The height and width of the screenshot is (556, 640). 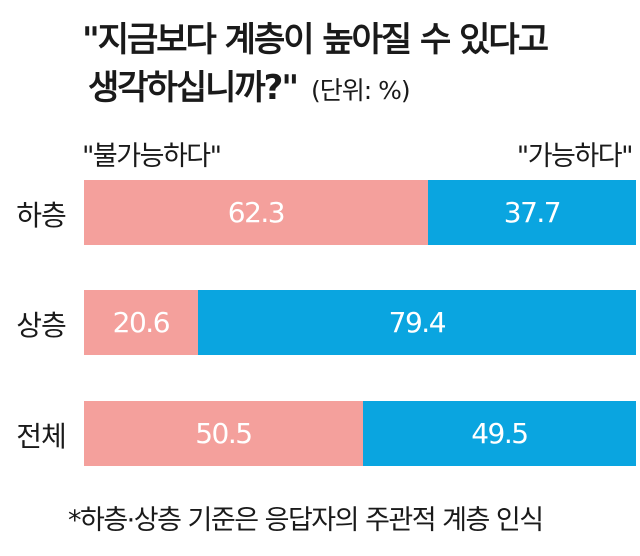 What do you see at coordinates (41, 215) in the screenshot?
I see `row-label: 하층` at bounding box center [41, 215].